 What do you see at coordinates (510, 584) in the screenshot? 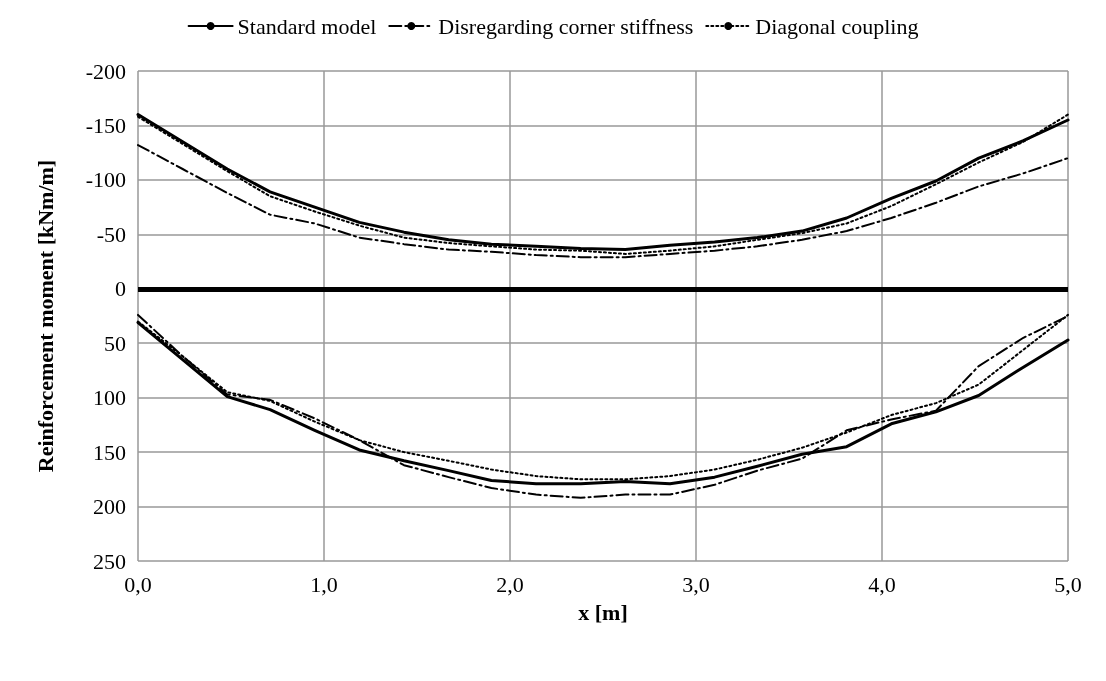
I see `x-tick-label: 2,0` at bounding box center [510, 584].